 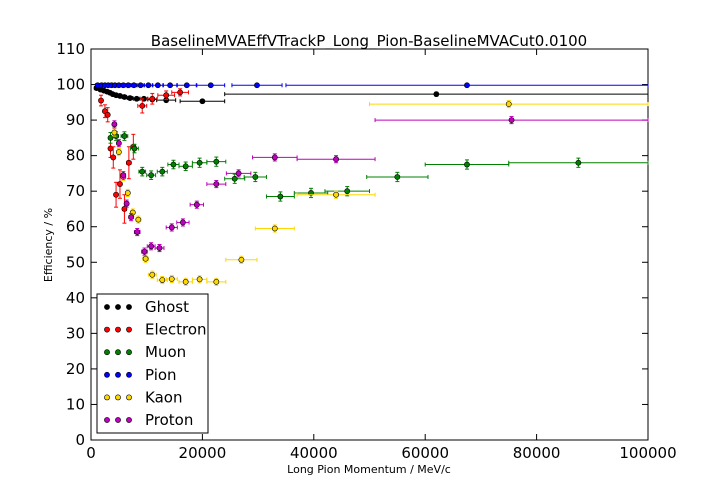 What do you see at coordinates (75, 227) in the screenshot?
I see `y-tick-label: 60` at bounding box center [75, 227].